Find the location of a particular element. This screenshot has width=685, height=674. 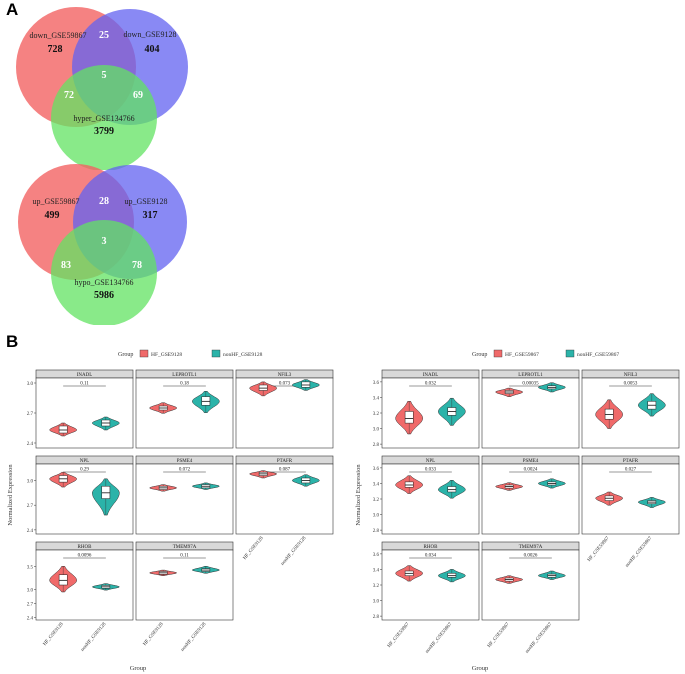

p-value-label: 0.0096 is located at coordinates (85, 556).